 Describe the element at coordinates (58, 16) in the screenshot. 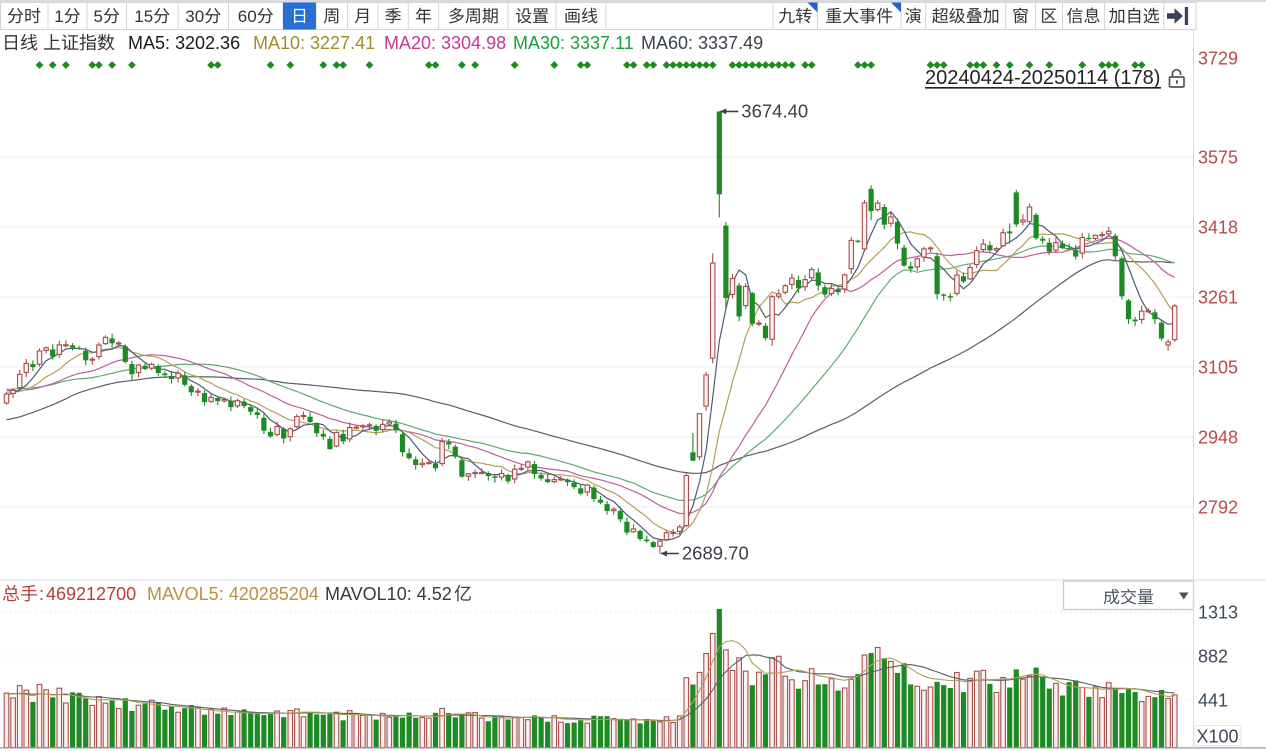

I see `svg-text: 1` at that location.